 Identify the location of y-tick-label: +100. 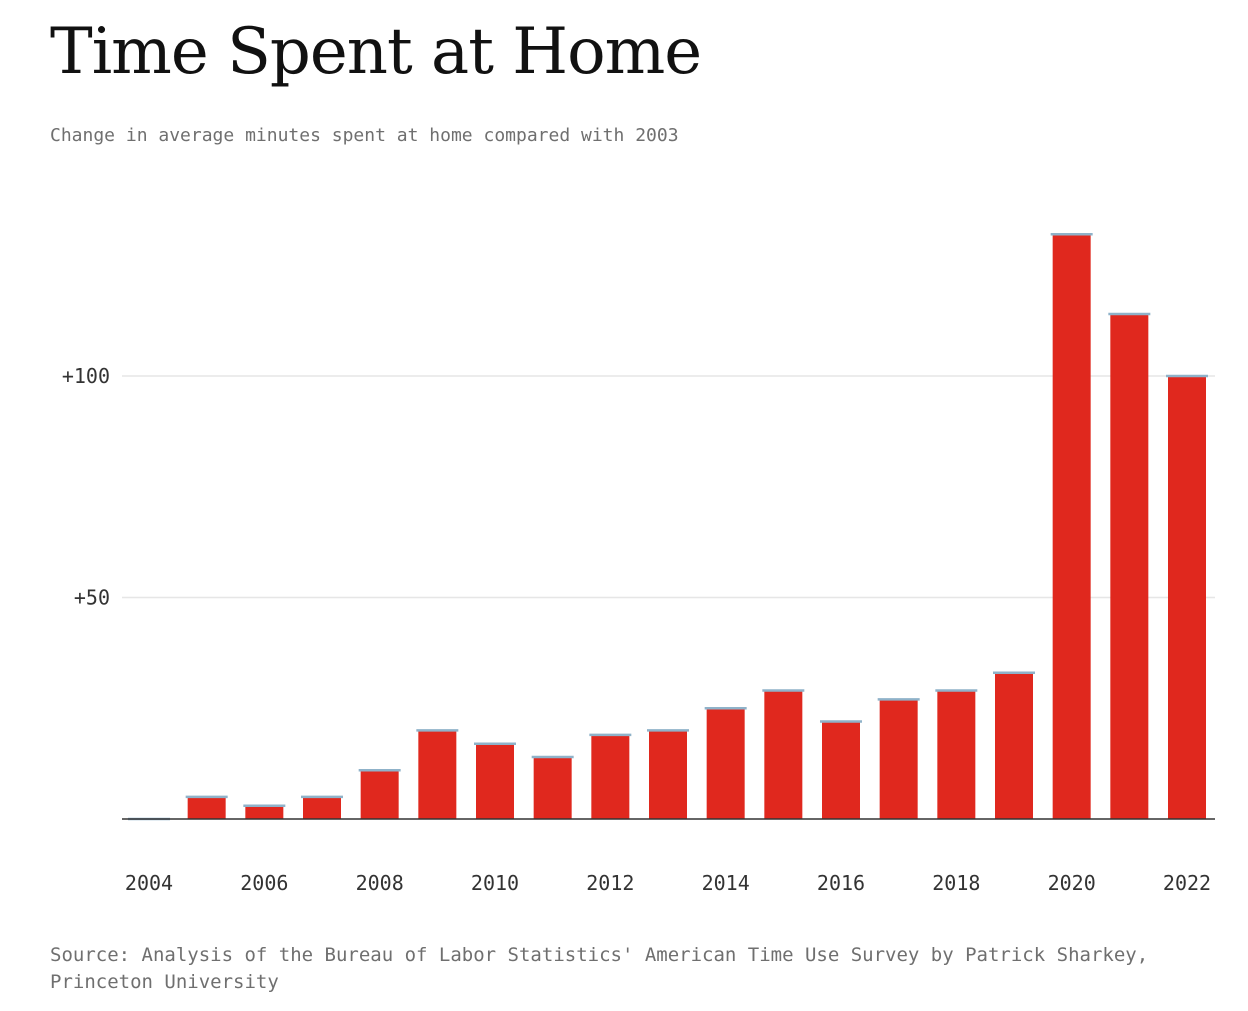
(86, 376).